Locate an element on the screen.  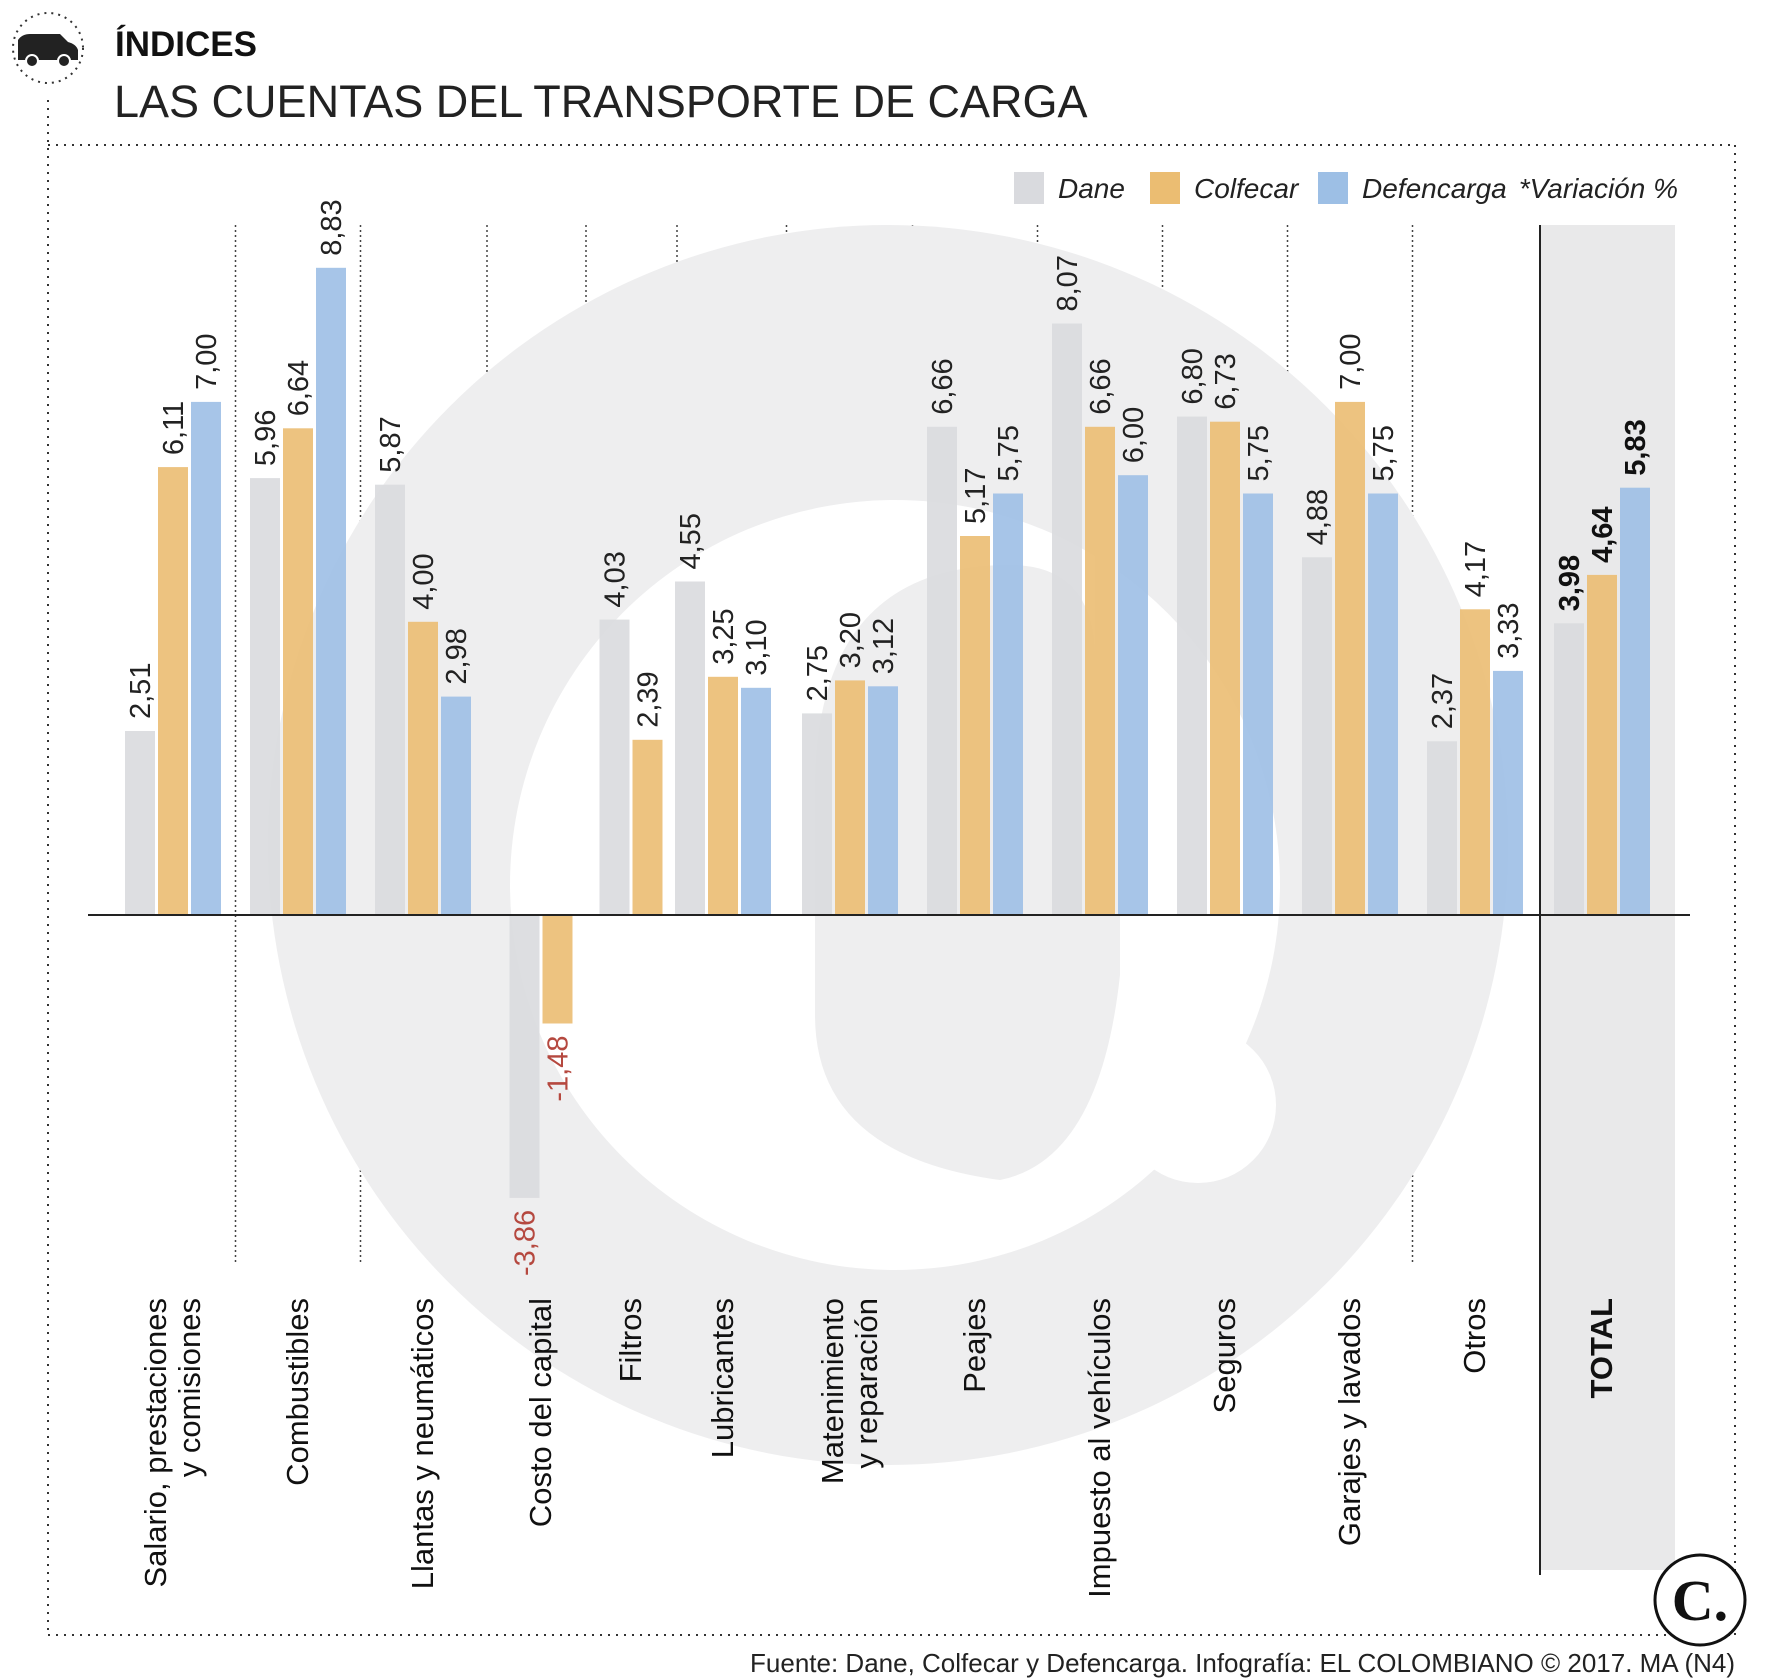
bar-colfecar-total is located at coordinates (1602, 744).